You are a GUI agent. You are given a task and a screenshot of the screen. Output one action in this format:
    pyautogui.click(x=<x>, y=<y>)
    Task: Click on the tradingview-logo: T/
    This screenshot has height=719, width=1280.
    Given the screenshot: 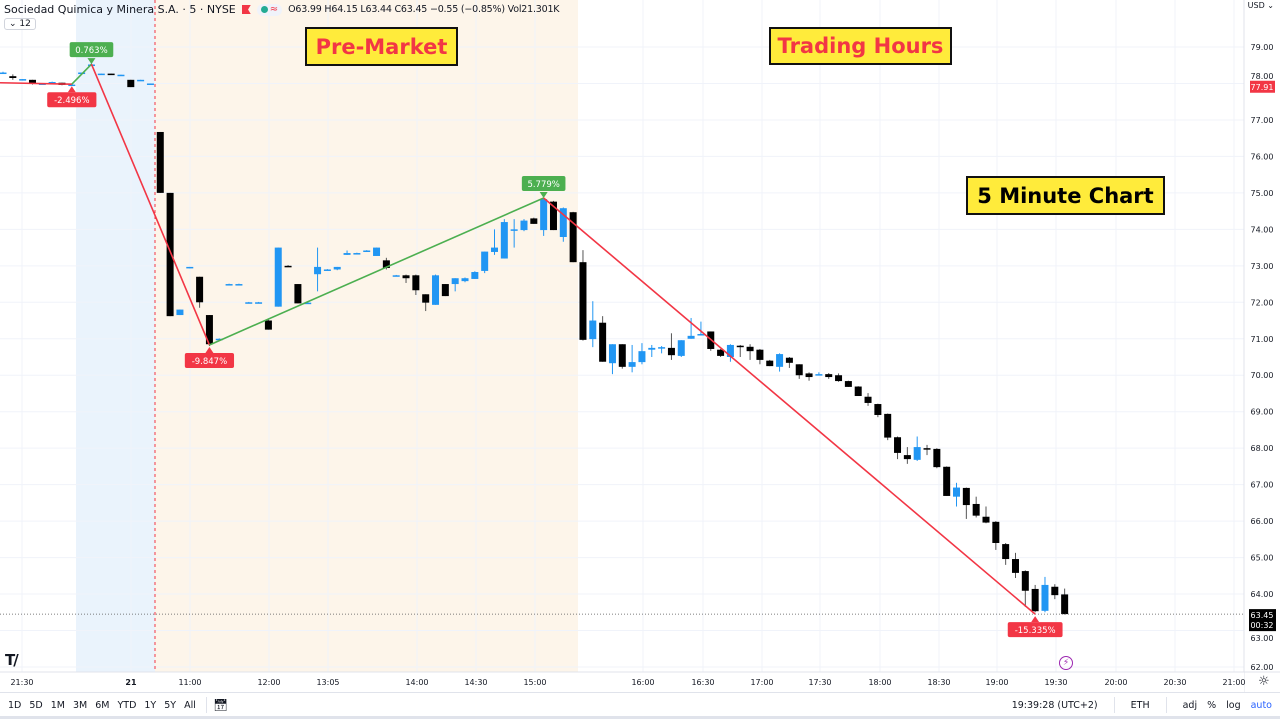 What is the action you would take?
    pyautogui.click(x=12, y=660)
    